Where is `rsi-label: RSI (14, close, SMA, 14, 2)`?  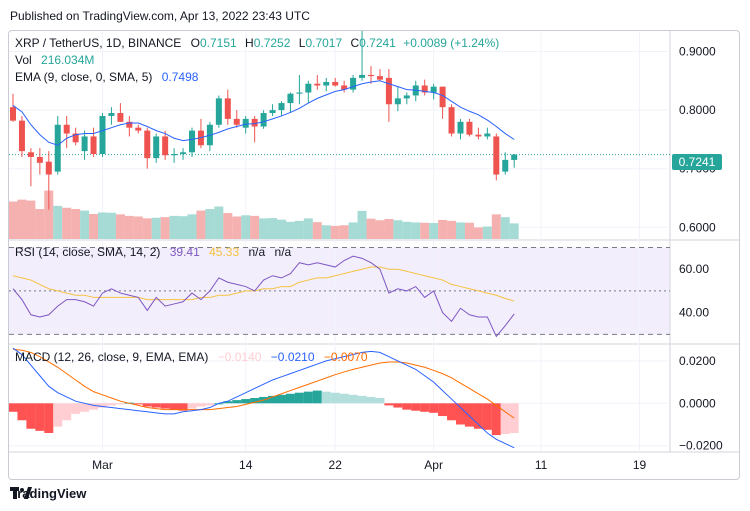 rsi-label: RSI (14, close, SMA, 14, 2) is located at coordinates (87, 252).